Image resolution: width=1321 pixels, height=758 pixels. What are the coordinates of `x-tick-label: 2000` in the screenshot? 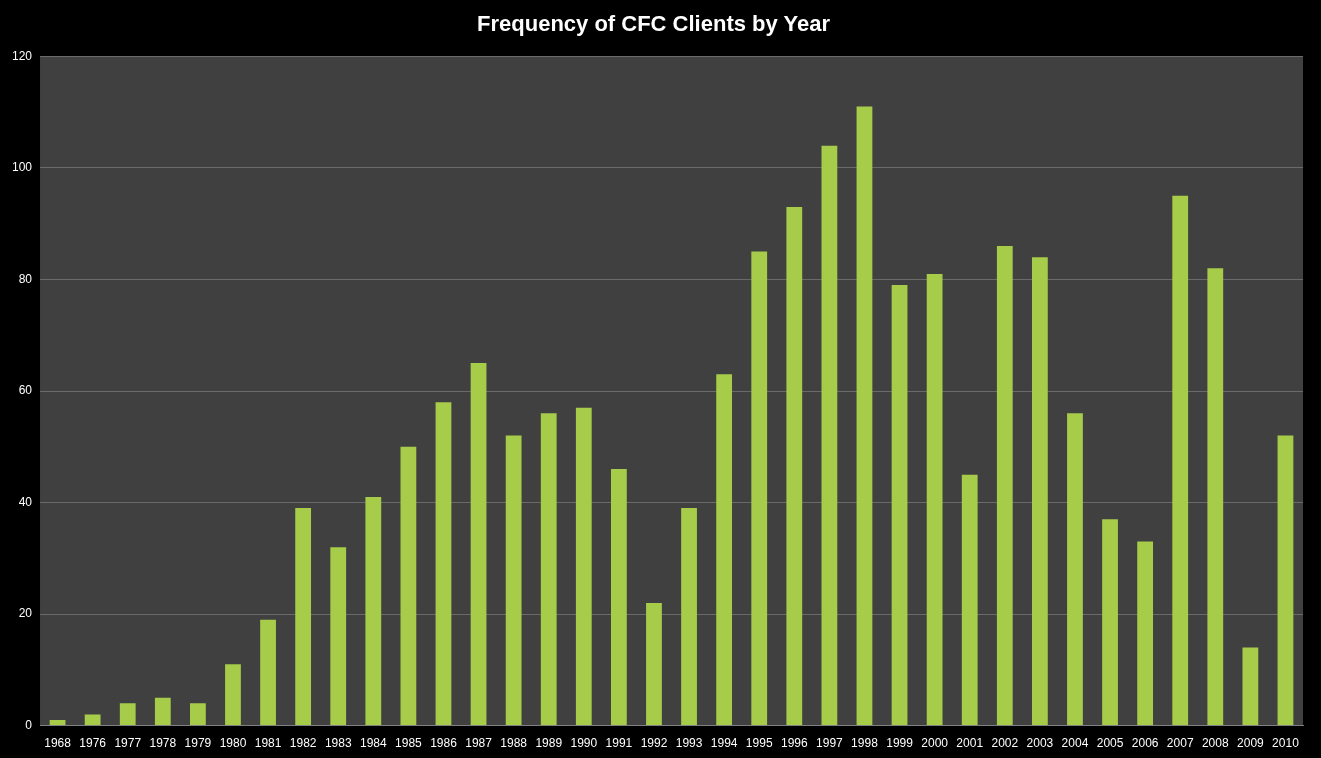 It's located at (935, 743).